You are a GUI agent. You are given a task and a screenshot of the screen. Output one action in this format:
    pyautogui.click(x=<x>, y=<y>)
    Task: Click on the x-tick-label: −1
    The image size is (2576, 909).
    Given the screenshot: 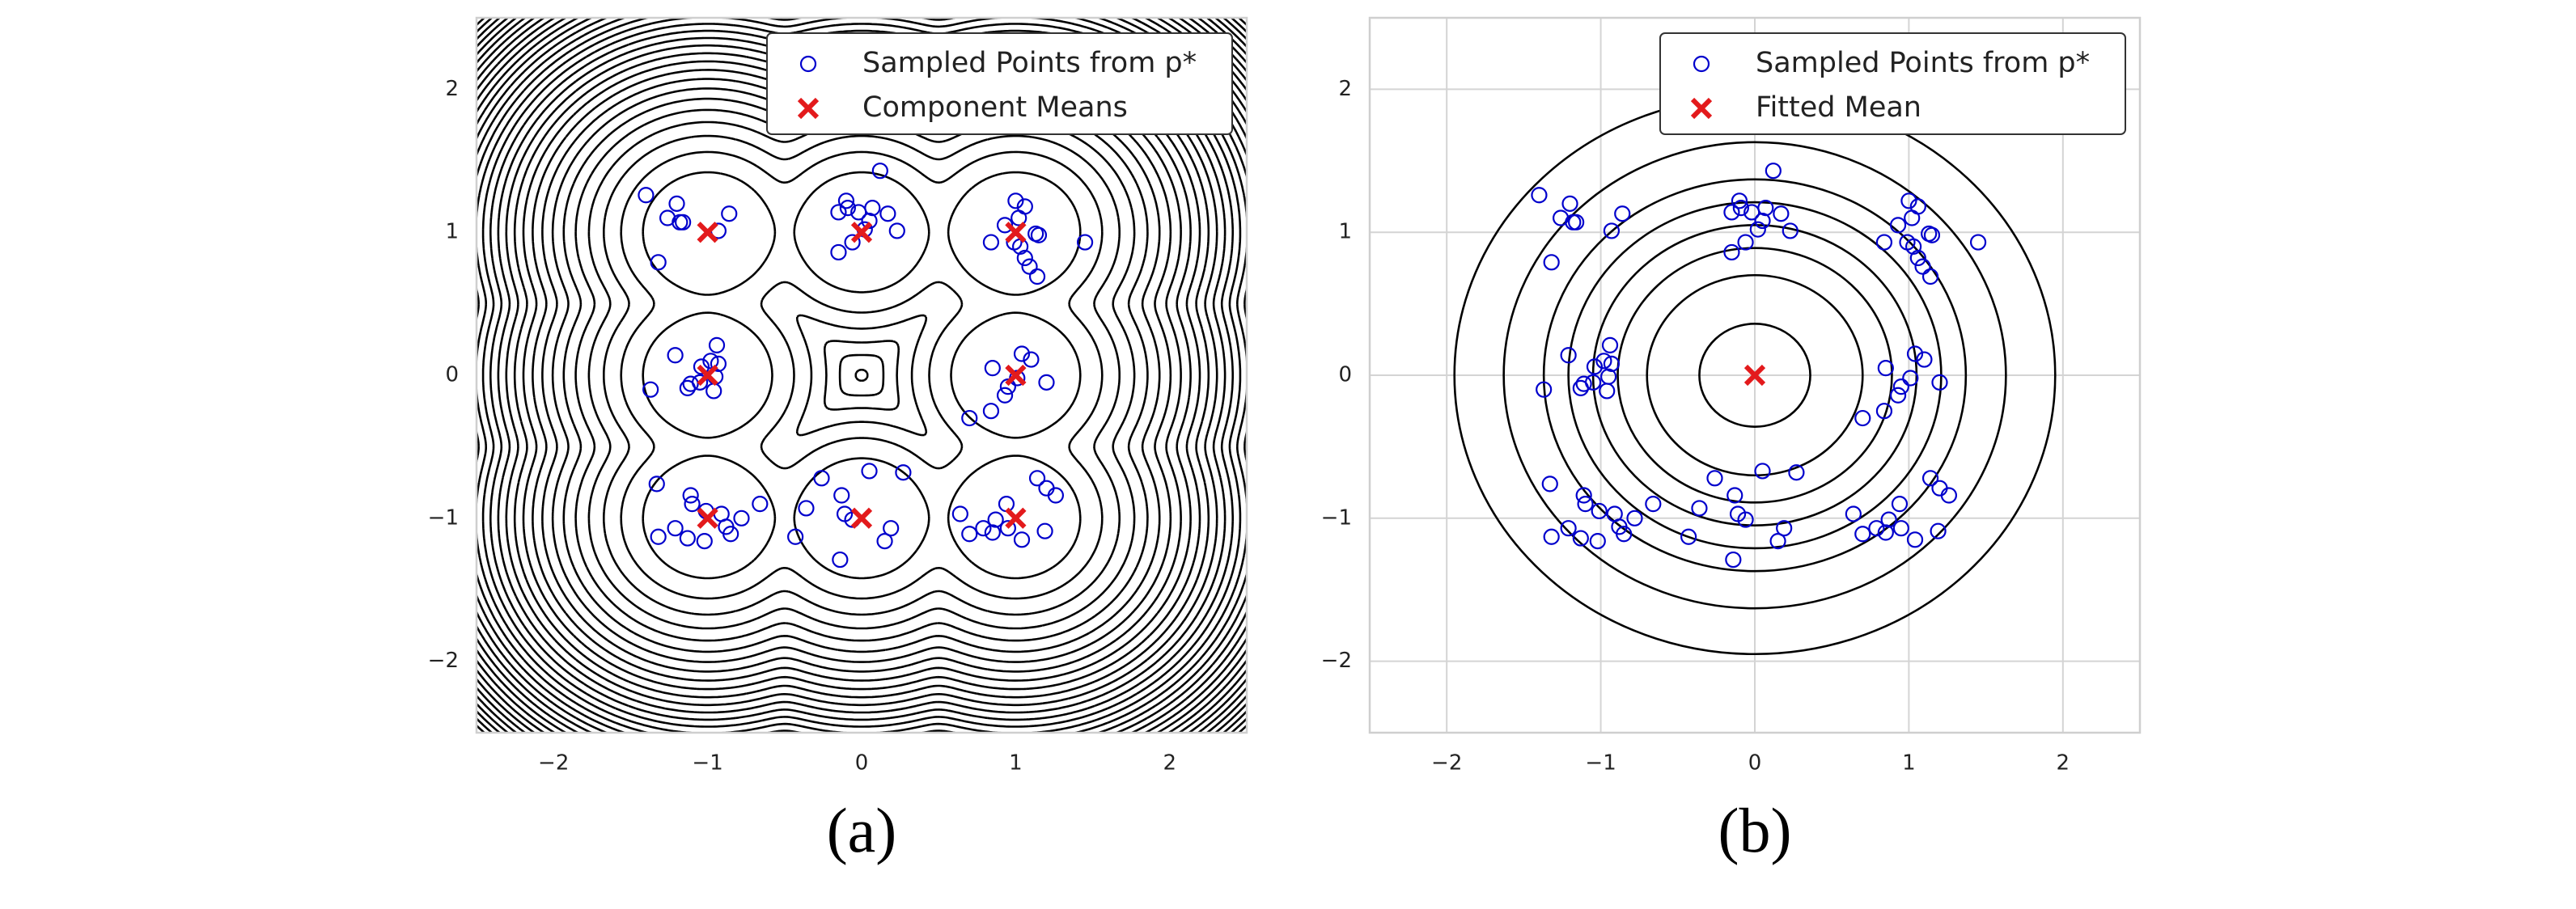 What is the action you would take?
    pyautogui.click(x=707, y=763)
    